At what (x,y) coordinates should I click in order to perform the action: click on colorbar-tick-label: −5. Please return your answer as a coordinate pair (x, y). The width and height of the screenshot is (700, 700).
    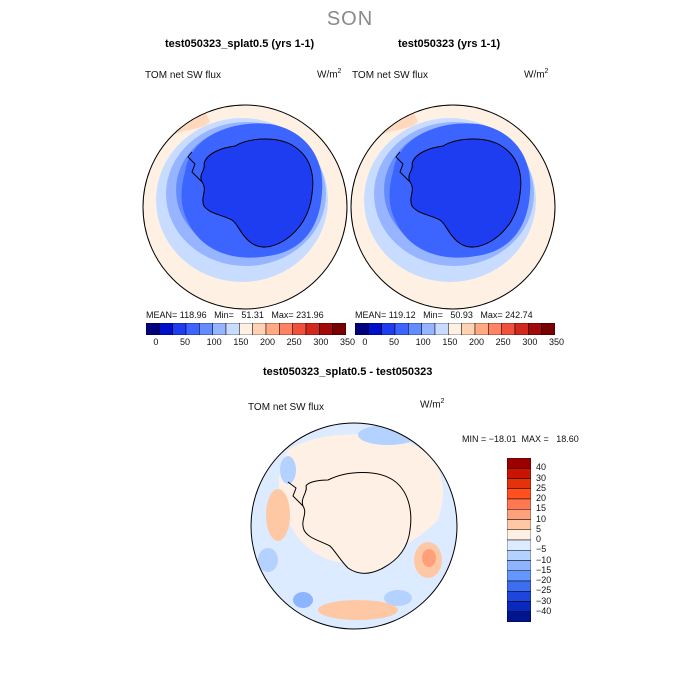
    Looking at the image, I should click on (541, 549).